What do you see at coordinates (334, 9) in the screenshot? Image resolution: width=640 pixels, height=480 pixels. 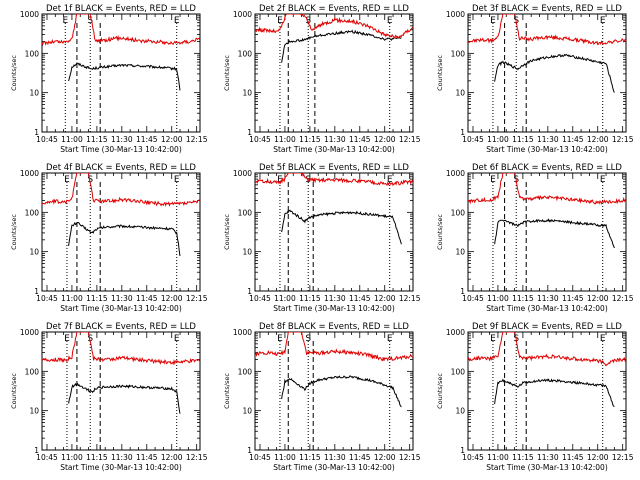 I see `panel-title: Det 2f BLACK = Events, RED = LLD` at bounding box center [334, 9].